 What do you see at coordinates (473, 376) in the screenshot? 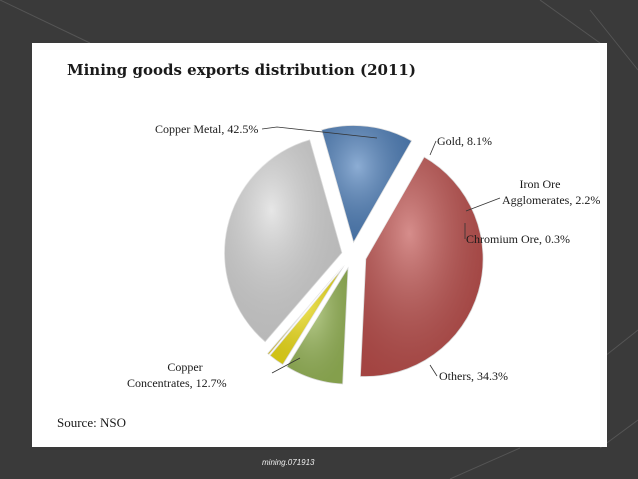
I see `slice-label-others: Others, 34.3%` at bounding box center [473, 376].